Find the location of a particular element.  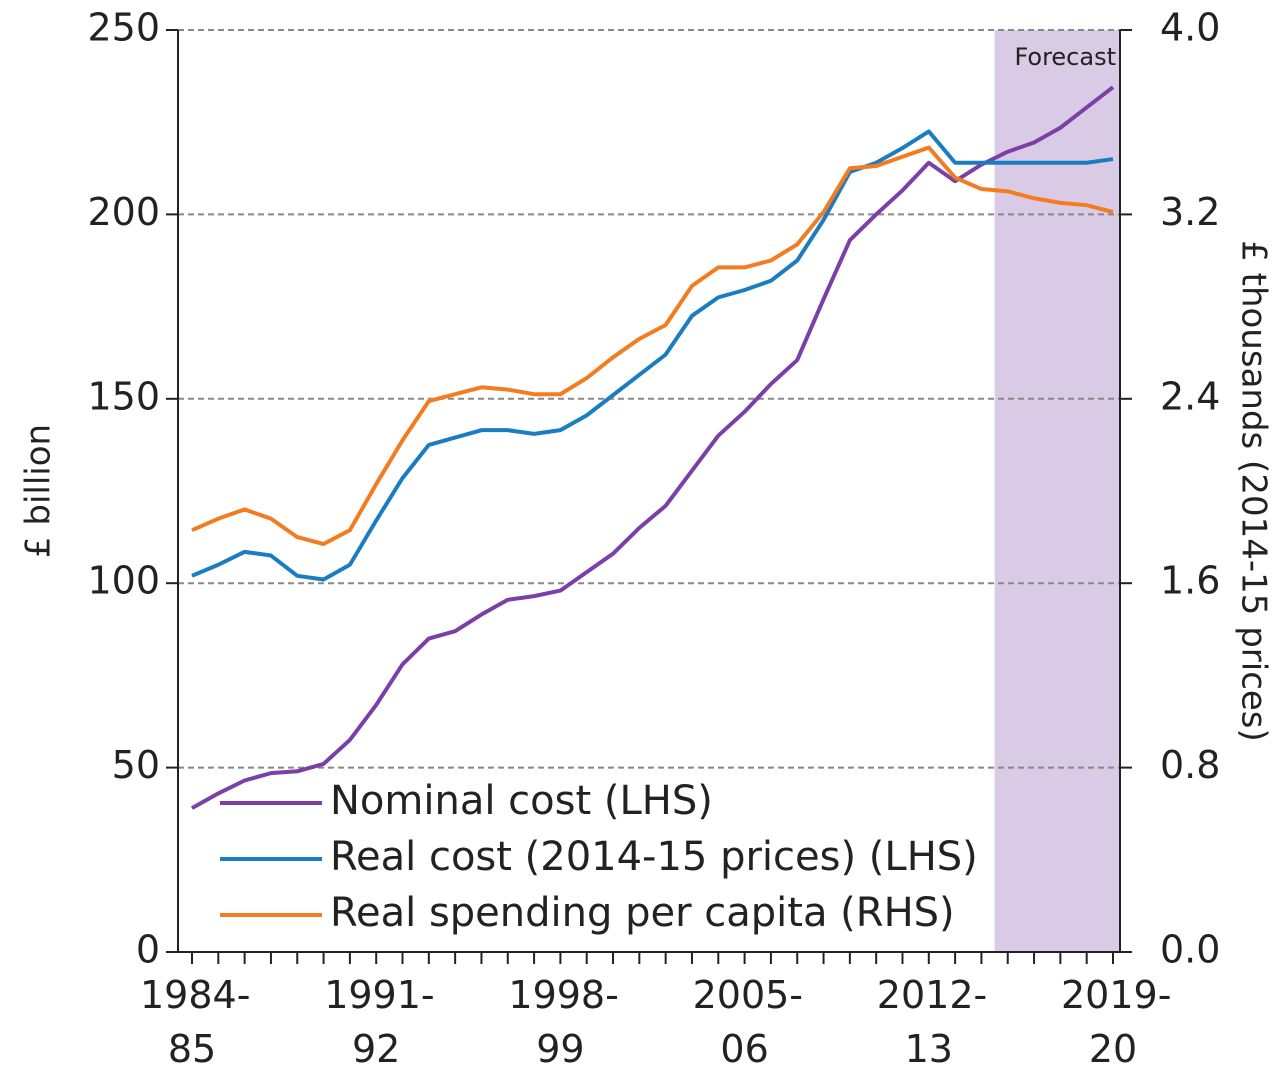

y2-tick-label: 3.2 is located at coordinates (1190, 212).